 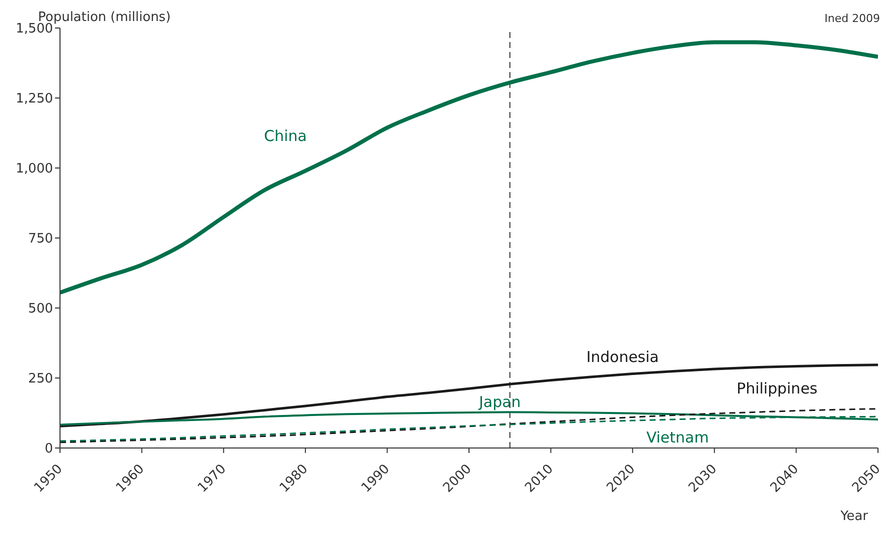 What do you see at coordinates (34, 99) in the screenshot?
I see `y-tick-label: 1,250` at bounding box center [34, 99].